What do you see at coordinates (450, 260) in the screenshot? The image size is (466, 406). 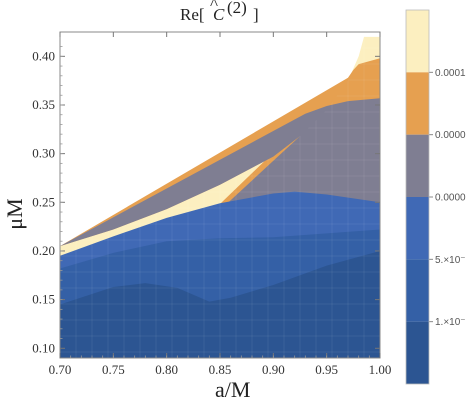 I see `colorbar-label: 5.×10⁻⁶` at bounding box center [450, 260].